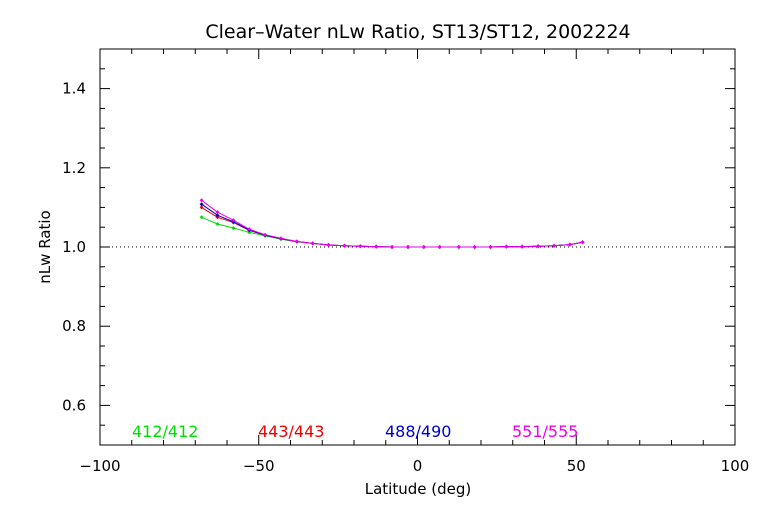  I want to click on series-488/490, so click(392, 225).